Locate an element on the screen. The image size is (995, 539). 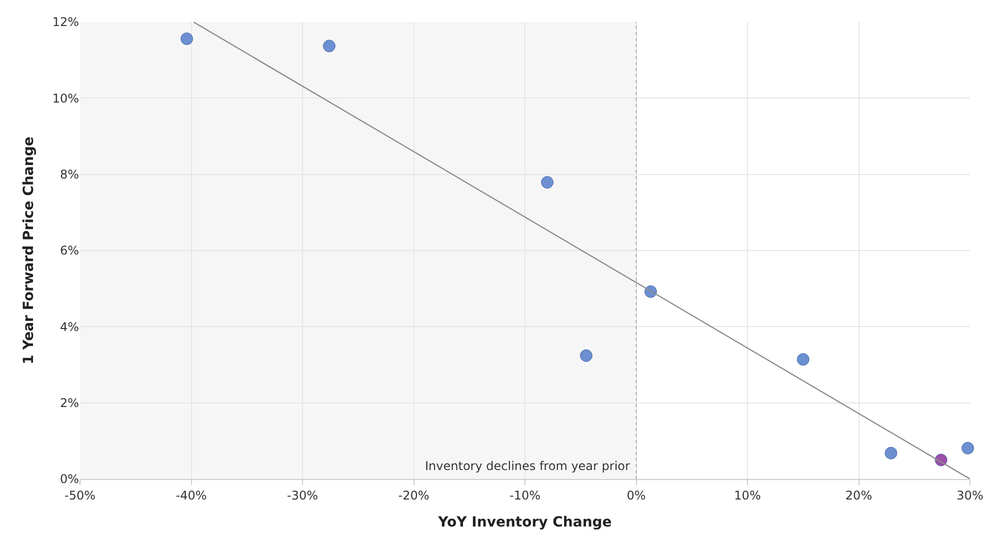
band-label: Inventory declines from year prior is located at coordinates (527, 466).